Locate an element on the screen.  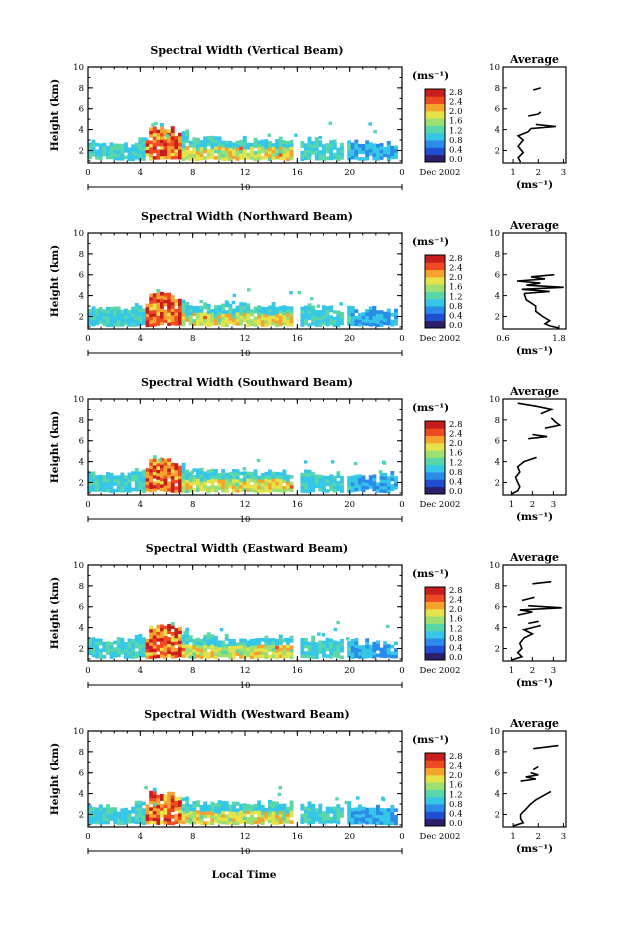
x-tick-label: 0 is located at coordinates (87, 339).